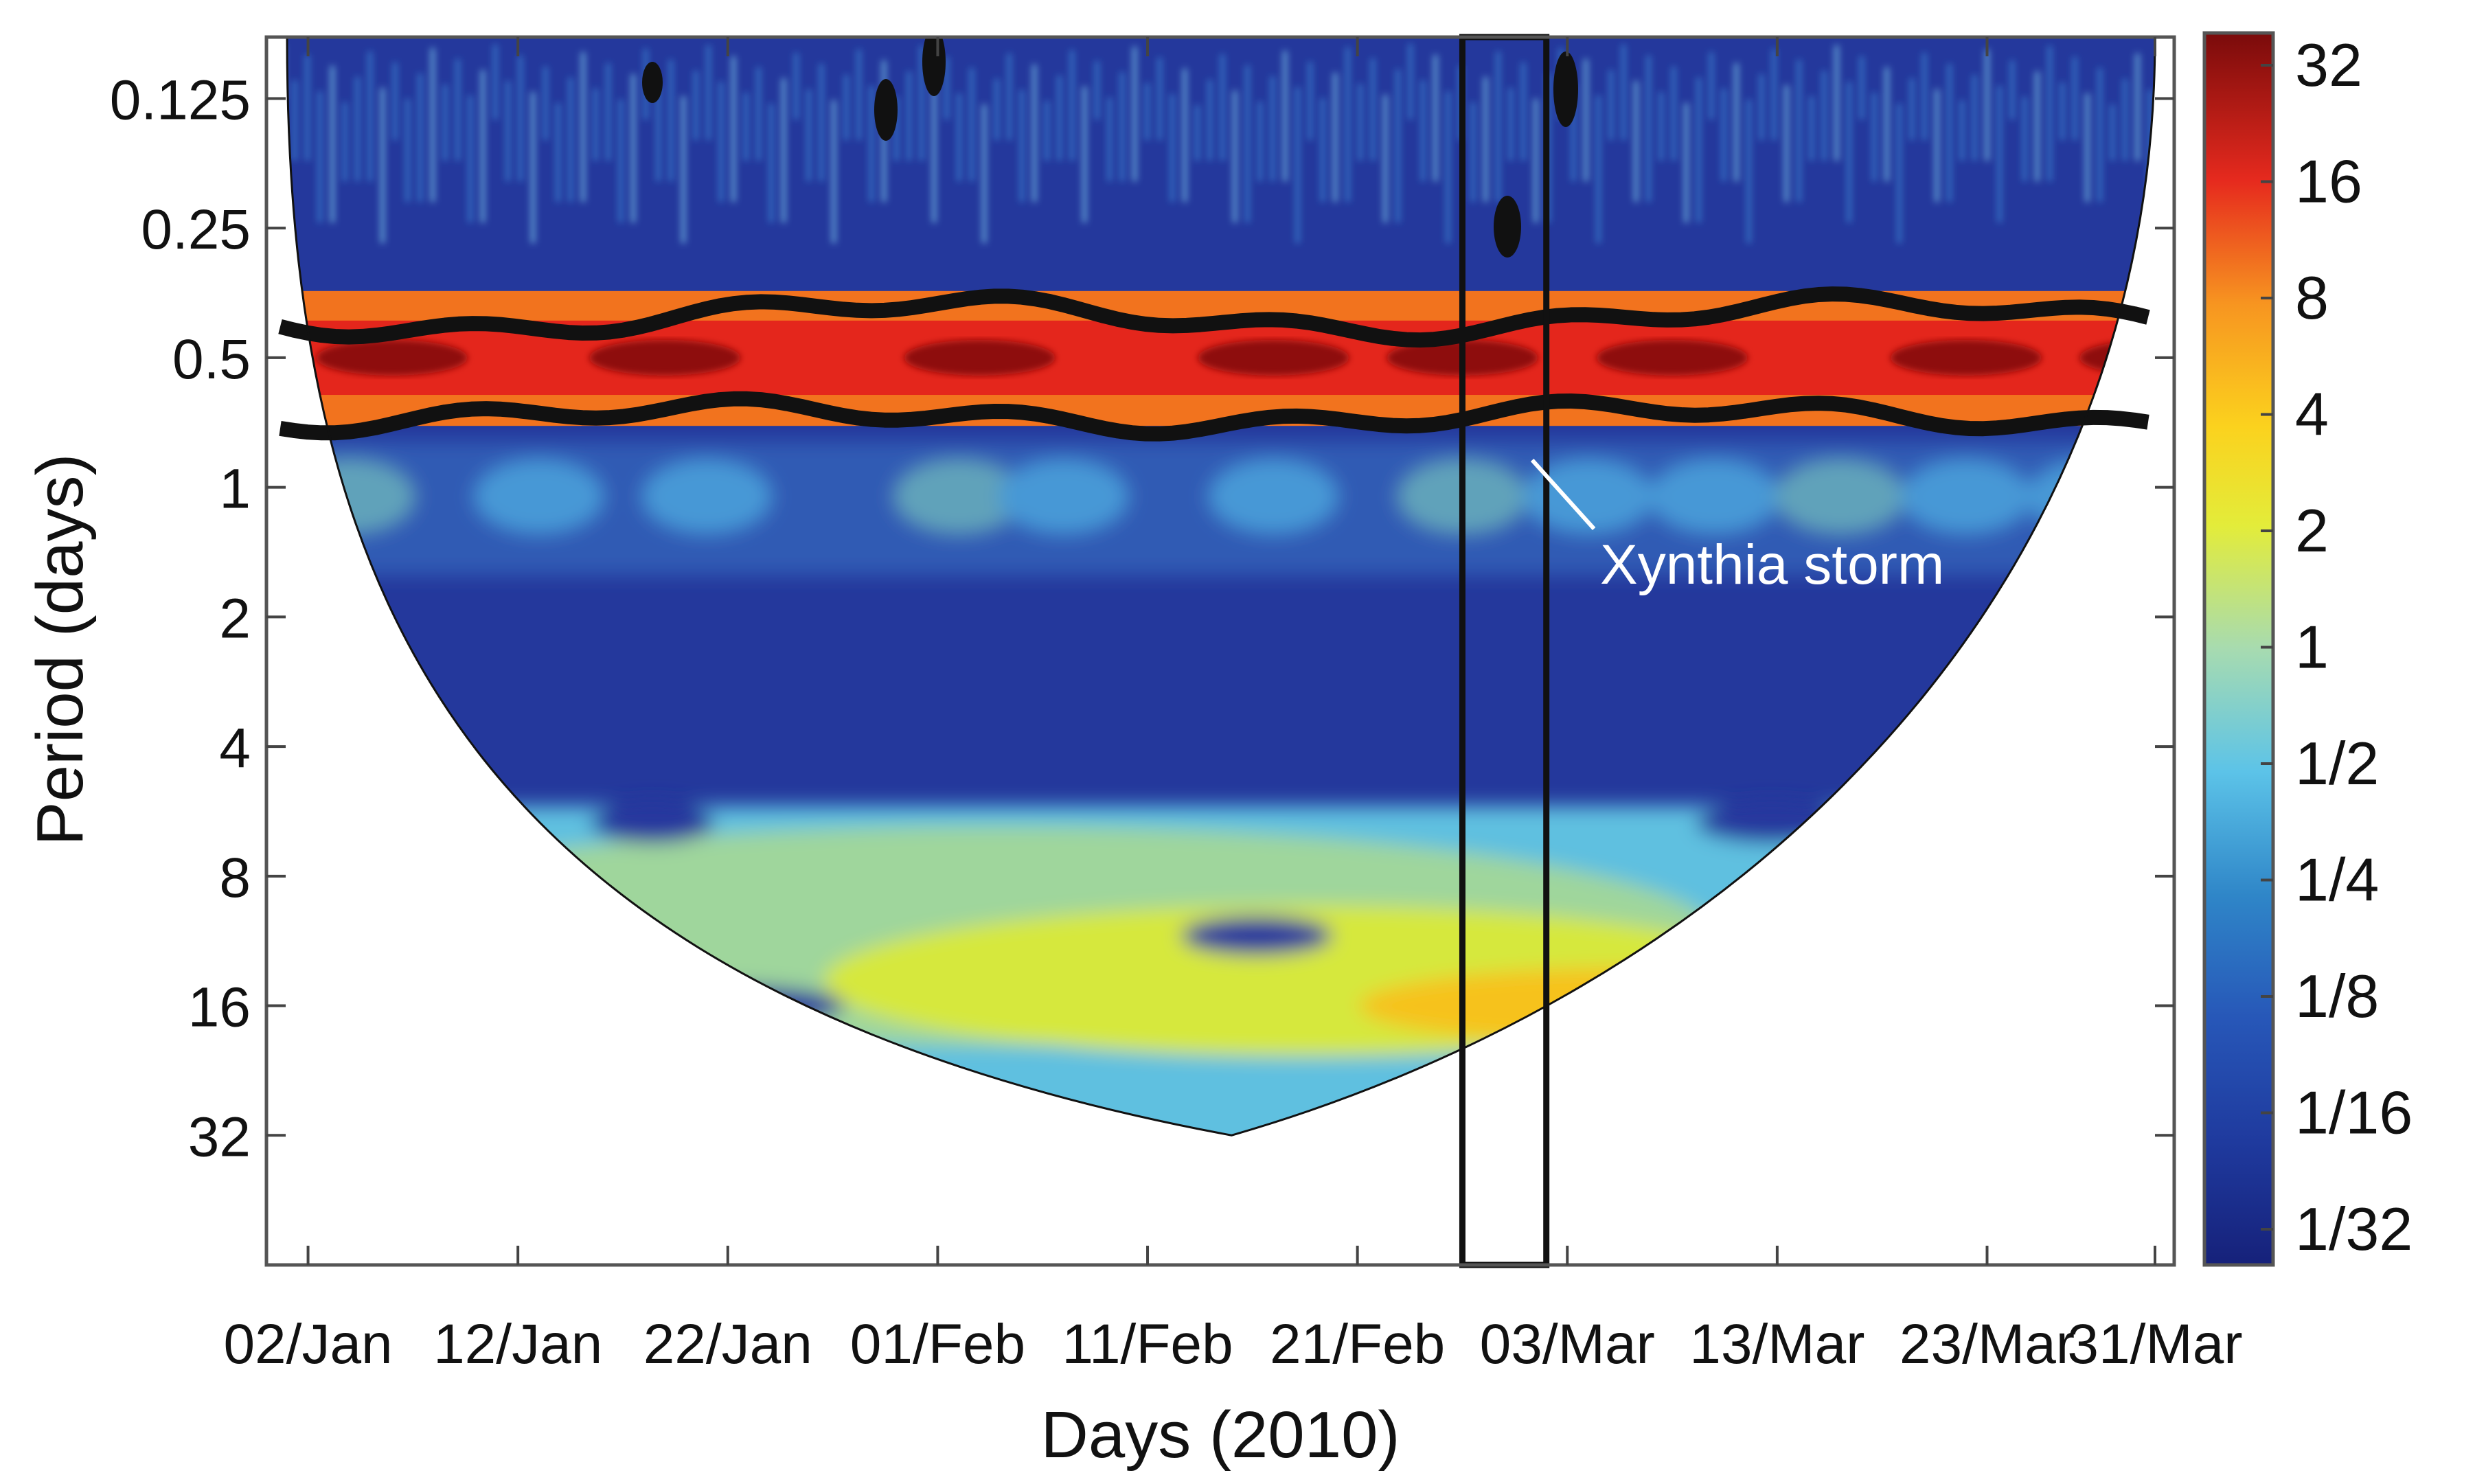 The width and height of the screenshot is (2475, 1484). Describe the element at coordinates (518, 1344) in the screenshot. I see `x-tick-label: 12/Jan` at that location.